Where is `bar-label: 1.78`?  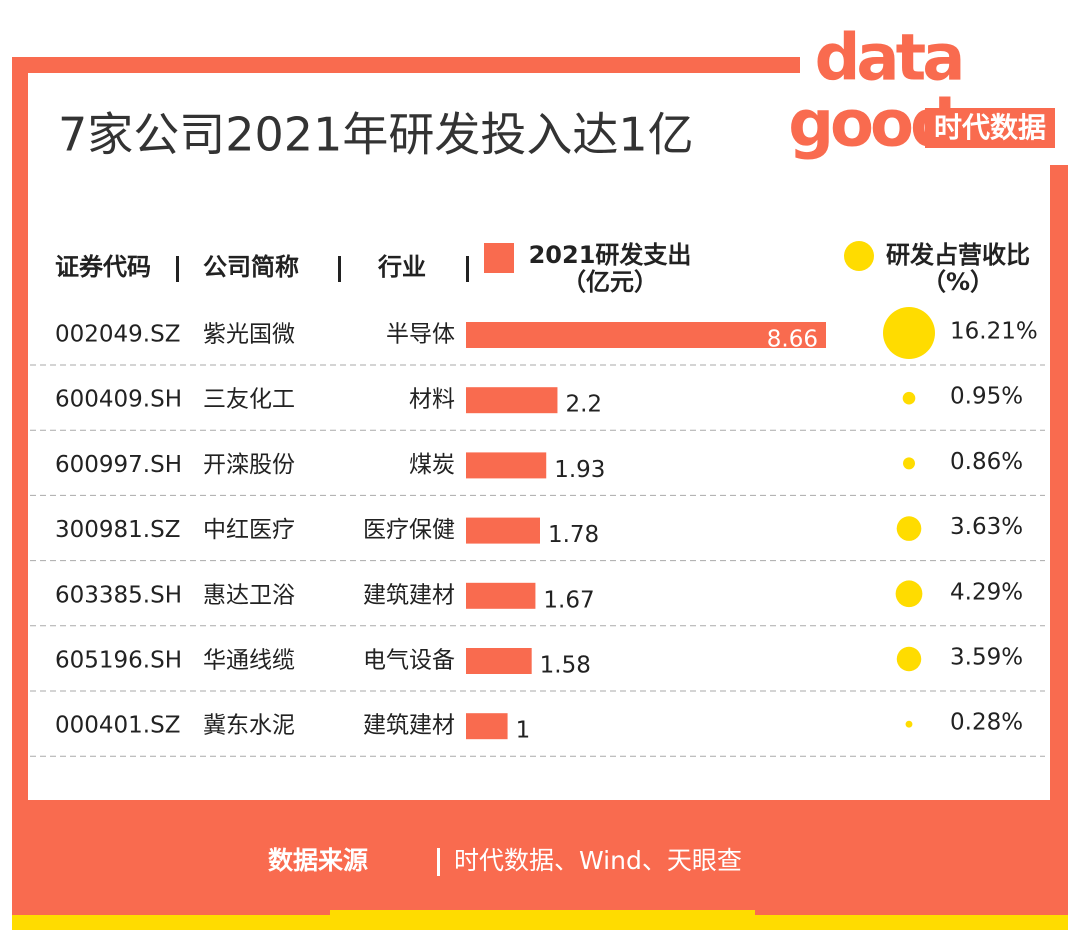 bar-label: 1.78 is located at coordinates (573, 535).